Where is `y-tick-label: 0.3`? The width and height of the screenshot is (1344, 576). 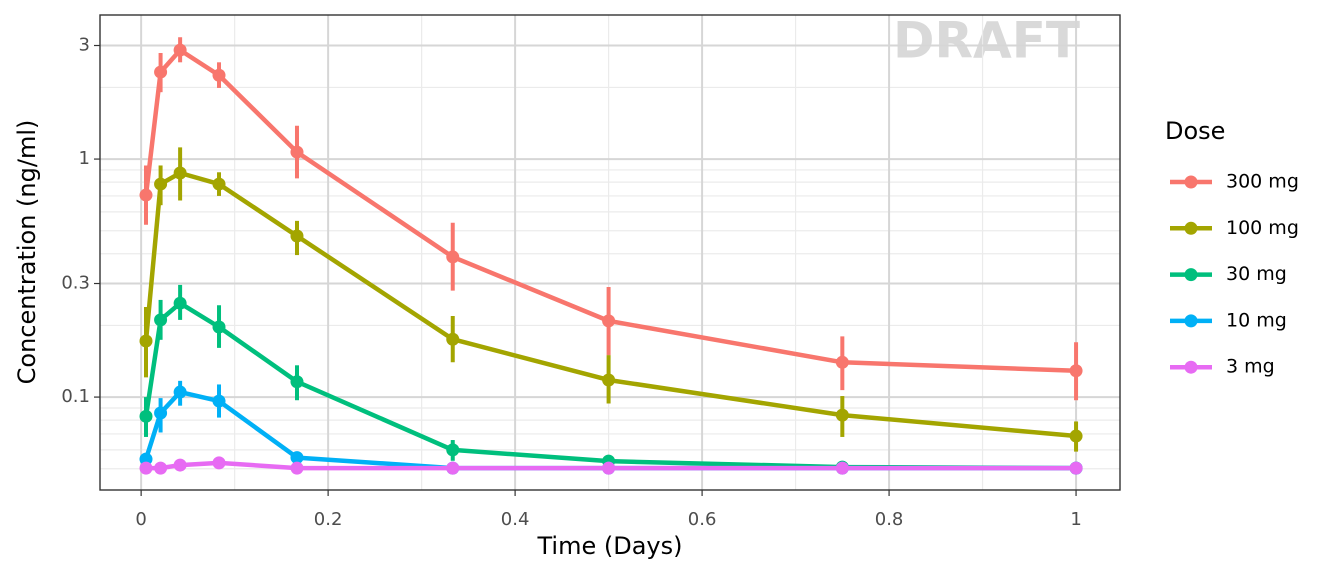 y-tick-label: 0.3 is located at coordinates (75, 283).